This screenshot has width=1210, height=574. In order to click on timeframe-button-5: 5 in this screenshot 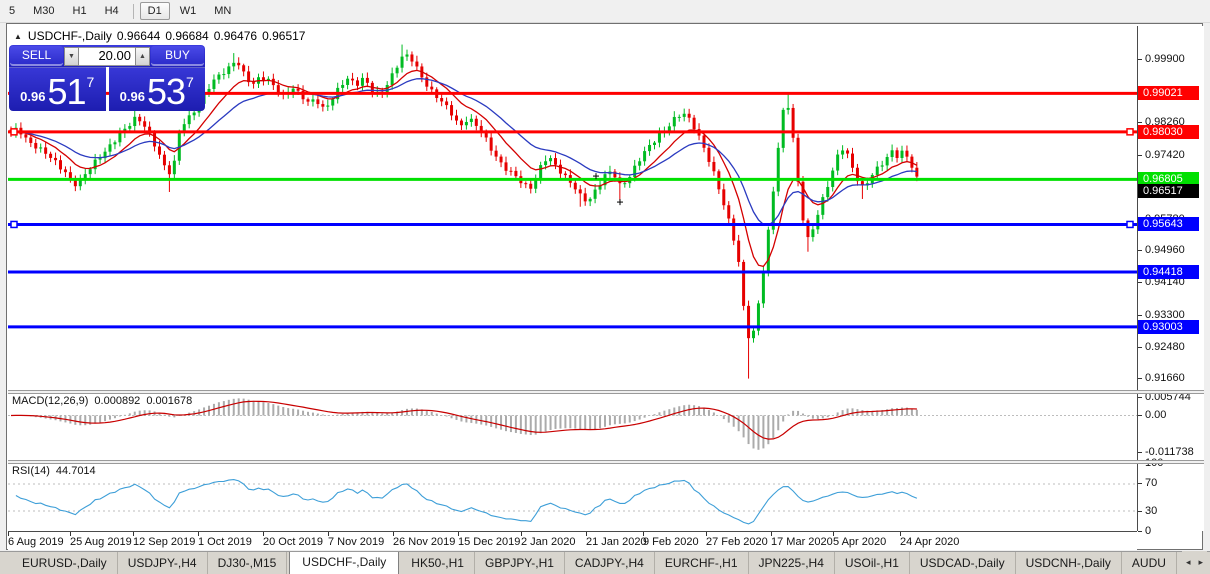, I will do `click(12, 11)`.